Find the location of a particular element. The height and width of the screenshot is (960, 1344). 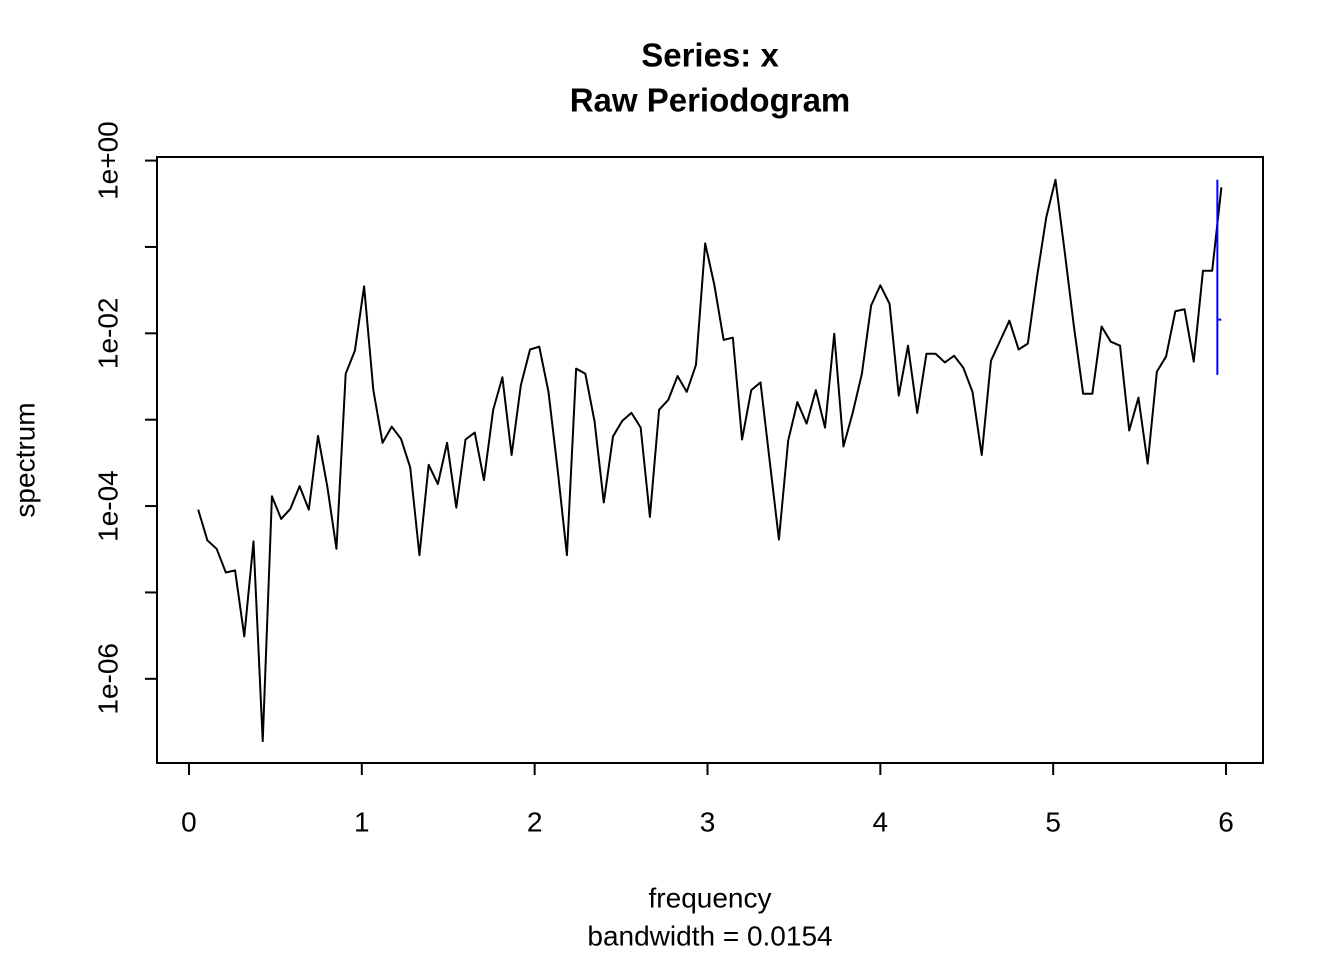

x-tick-label: 0 is located at coordinates (189, 821).